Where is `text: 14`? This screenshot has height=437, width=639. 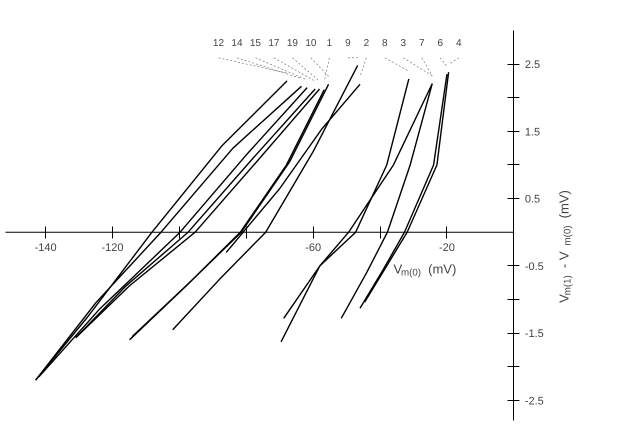 text: 14 is located at coordinates (237, 44).